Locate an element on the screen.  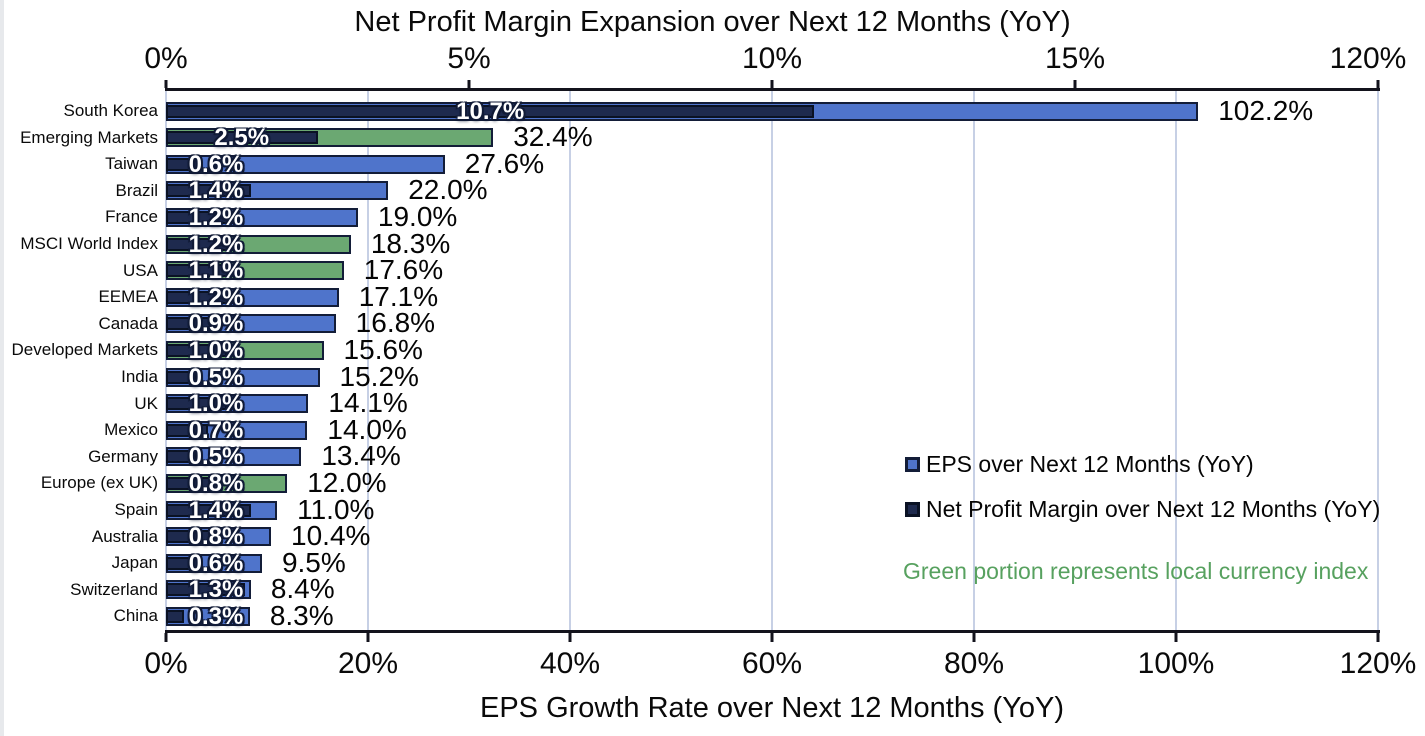
bar-row: 1.4% 22.0% is located at coordinates (772, 190).